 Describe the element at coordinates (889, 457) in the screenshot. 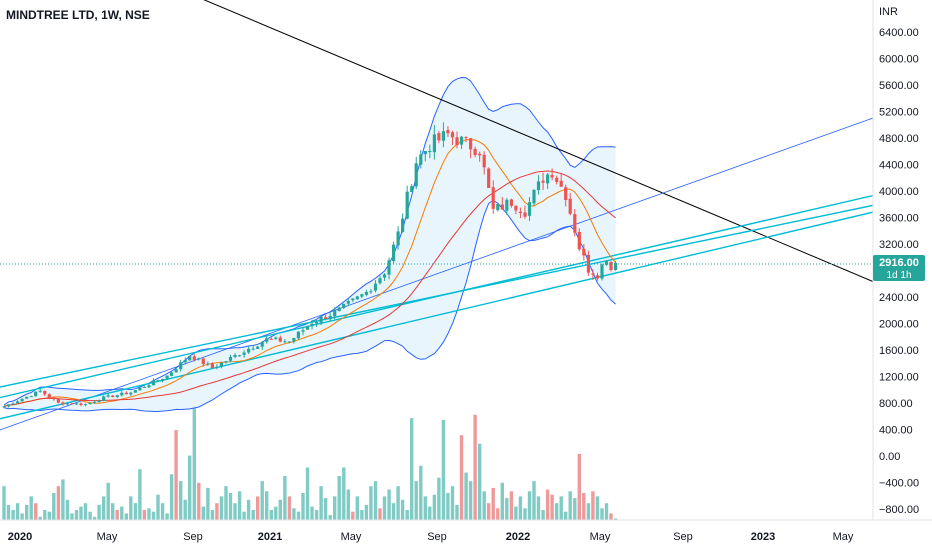

I see `price-tick-label: 0.00` at that location.